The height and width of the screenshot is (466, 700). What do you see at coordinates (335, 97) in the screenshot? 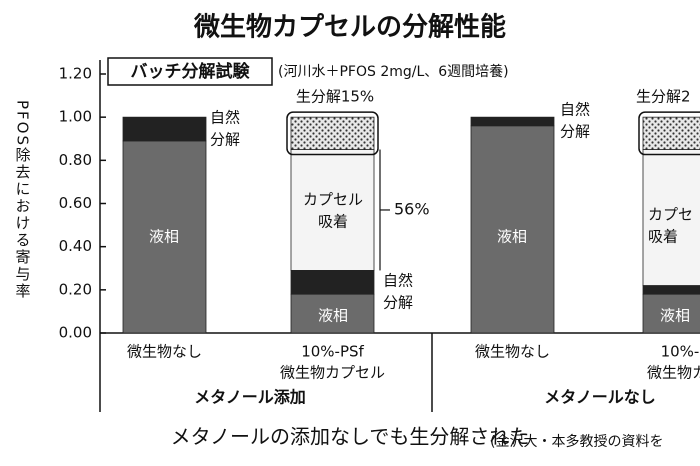
I see `annotation: 生分解15%` at bounding box center [335, 97].